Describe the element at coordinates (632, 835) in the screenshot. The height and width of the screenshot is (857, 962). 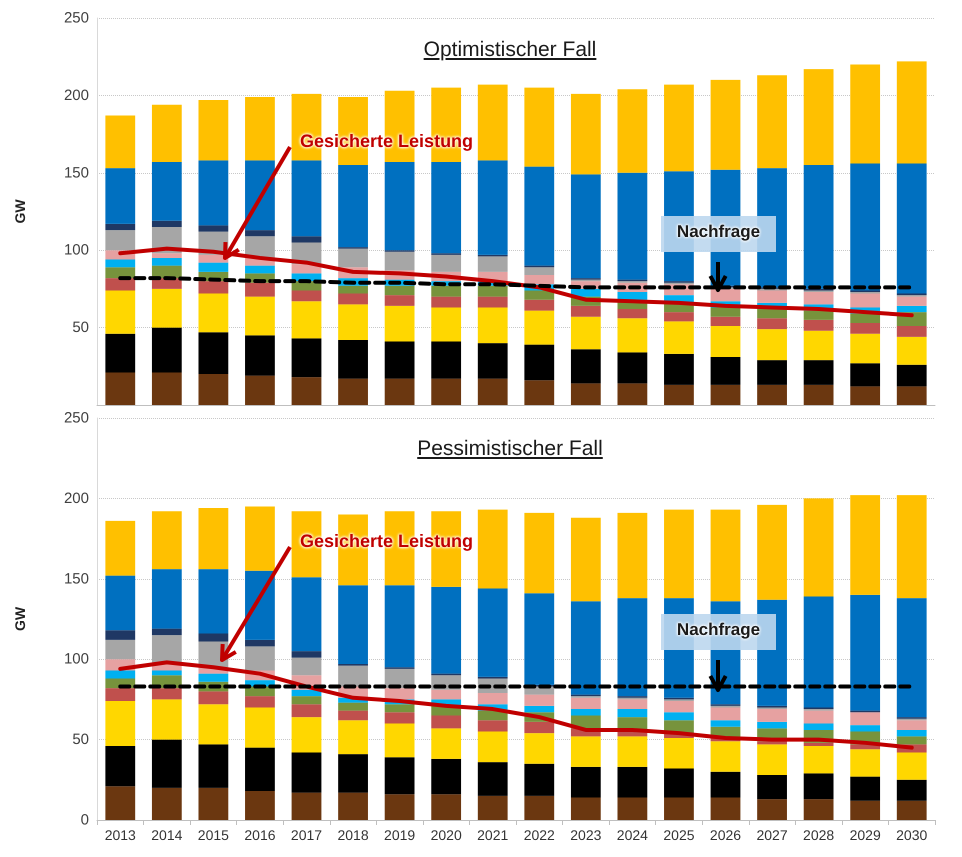
I see `x-tick-label: 2024` at that location.